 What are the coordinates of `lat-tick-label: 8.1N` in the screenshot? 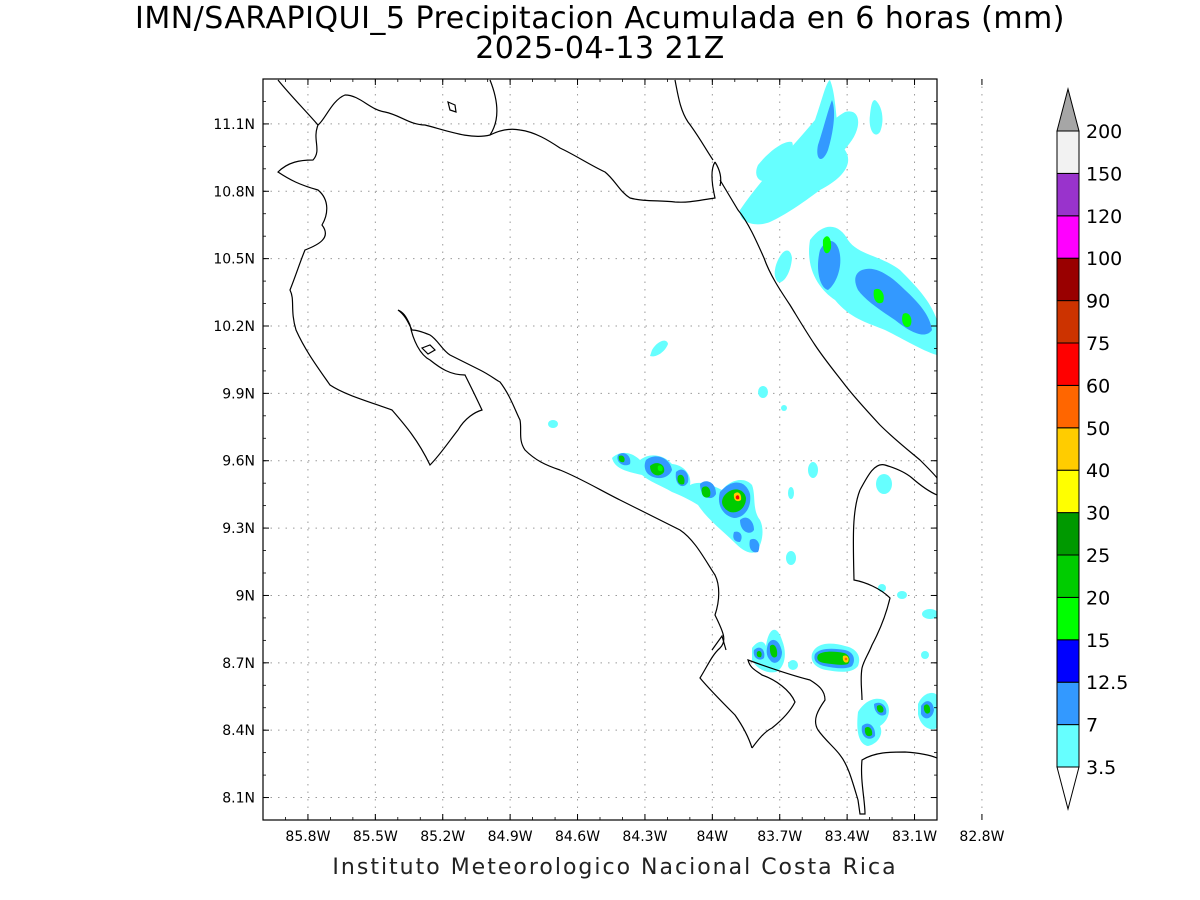 It's located at (238, 799).